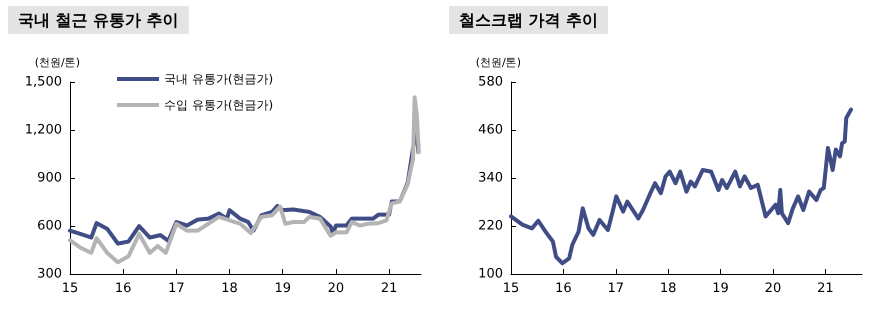 The image size is (883, 326). I want to click on y-tick-label: 580, so click(490, 82).